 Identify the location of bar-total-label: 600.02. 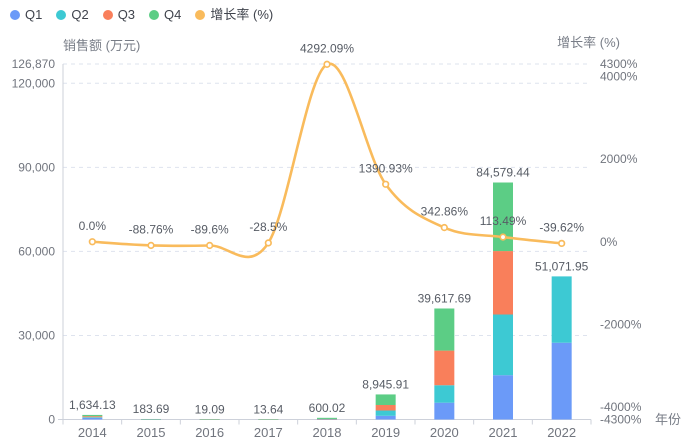
(327, 408).